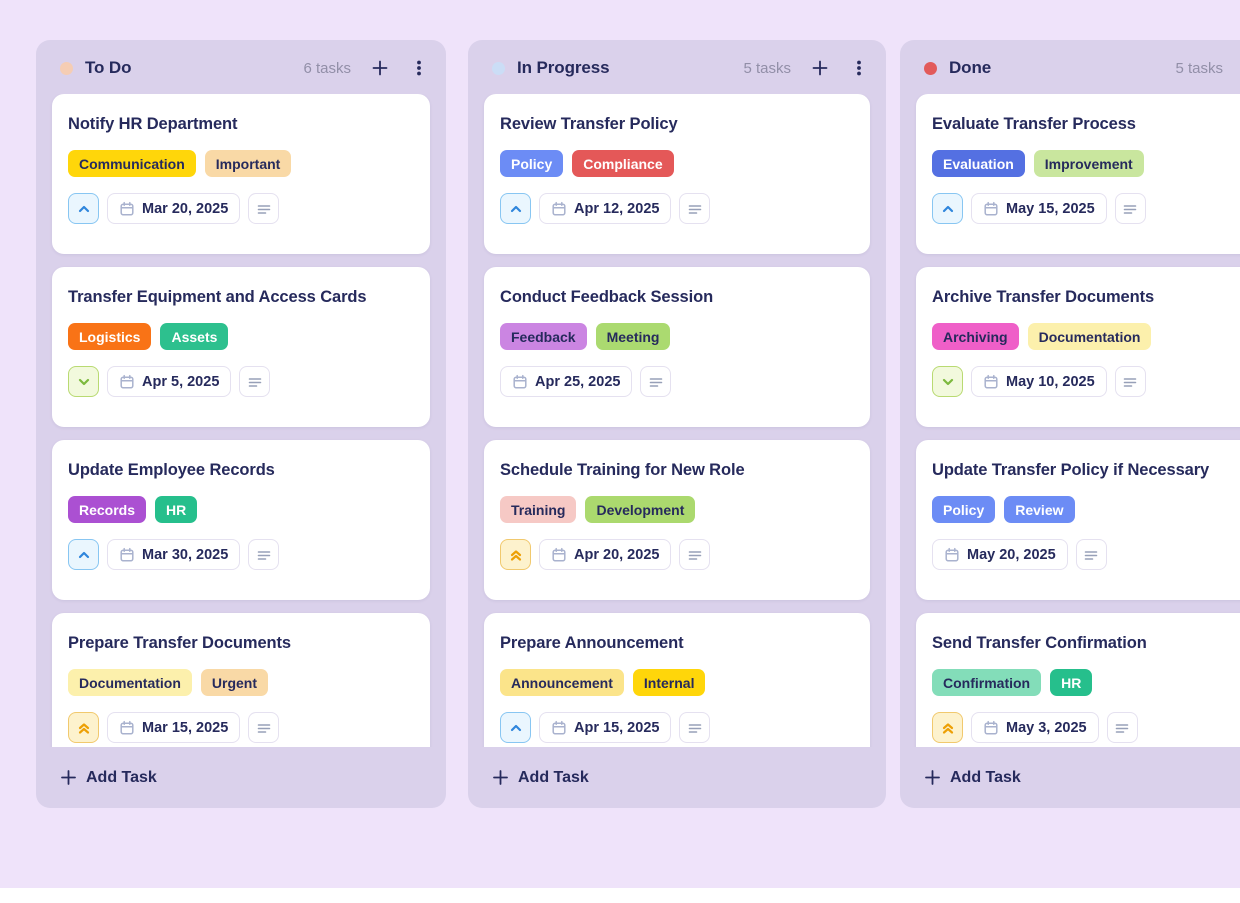 Image resolution: width=1240 pixels, height=903 pixels. I want to click on due-date-text: Mar 30, 2025, so click(185, 554).